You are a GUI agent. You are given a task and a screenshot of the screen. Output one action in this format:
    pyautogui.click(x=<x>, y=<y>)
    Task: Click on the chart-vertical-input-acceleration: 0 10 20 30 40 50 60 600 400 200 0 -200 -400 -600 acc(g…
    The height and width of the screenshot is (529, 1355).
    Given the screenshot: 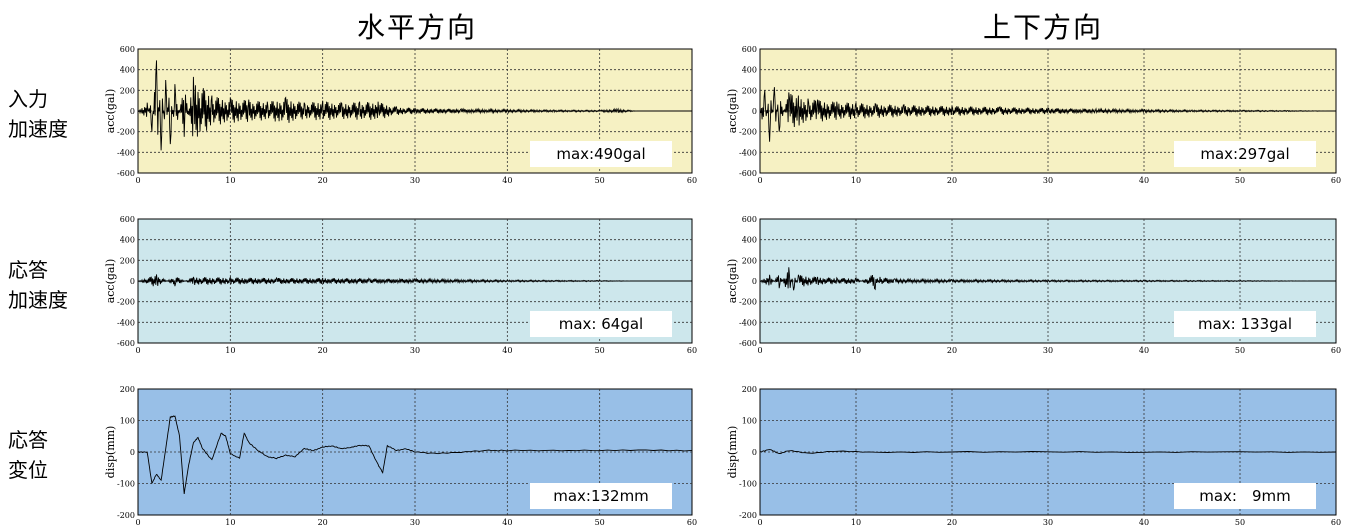 What is the action you would take?
    pyautogui.click(x=1033, y=115)
    